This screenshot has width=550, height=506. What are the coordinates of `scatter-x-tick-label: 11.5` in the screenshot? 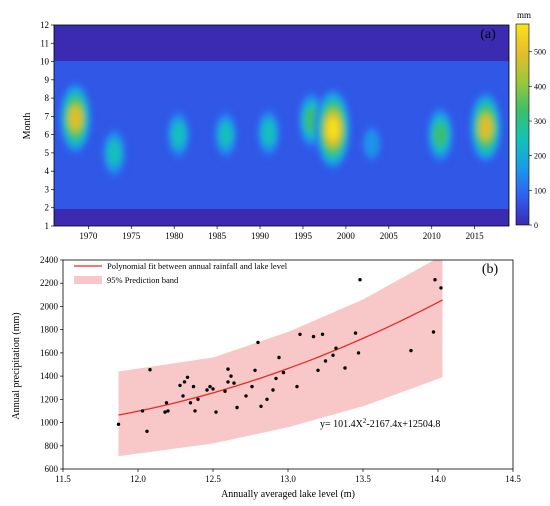 It's located at (63, 479).